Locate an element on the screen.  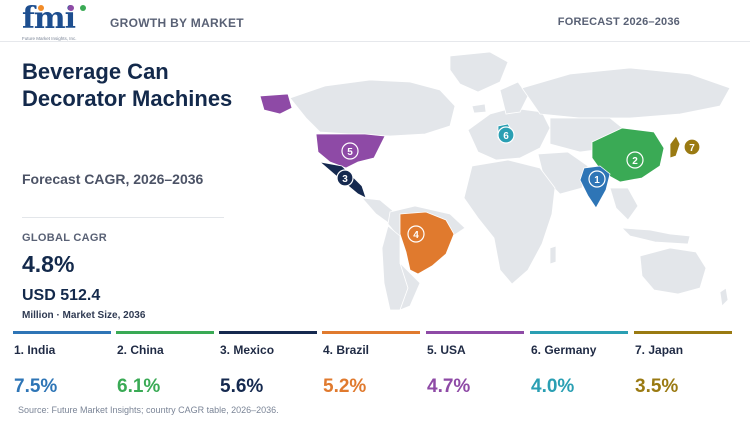
forecast-subtitle: Forecast CAGR, 2026–2036 is located at coordinates (113, 179).